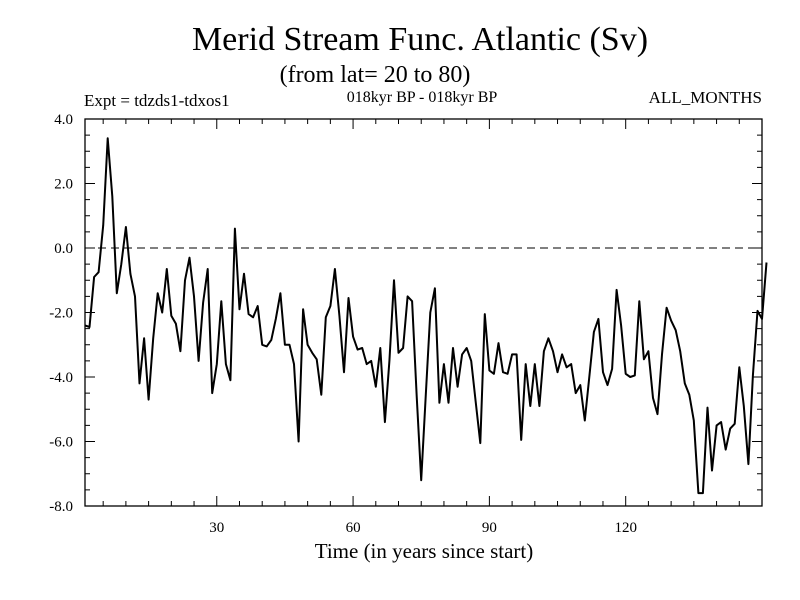  Describe the element at coordinates (63, 185) in the screenshot. I see `y-tick-label: 2.0` at that location.